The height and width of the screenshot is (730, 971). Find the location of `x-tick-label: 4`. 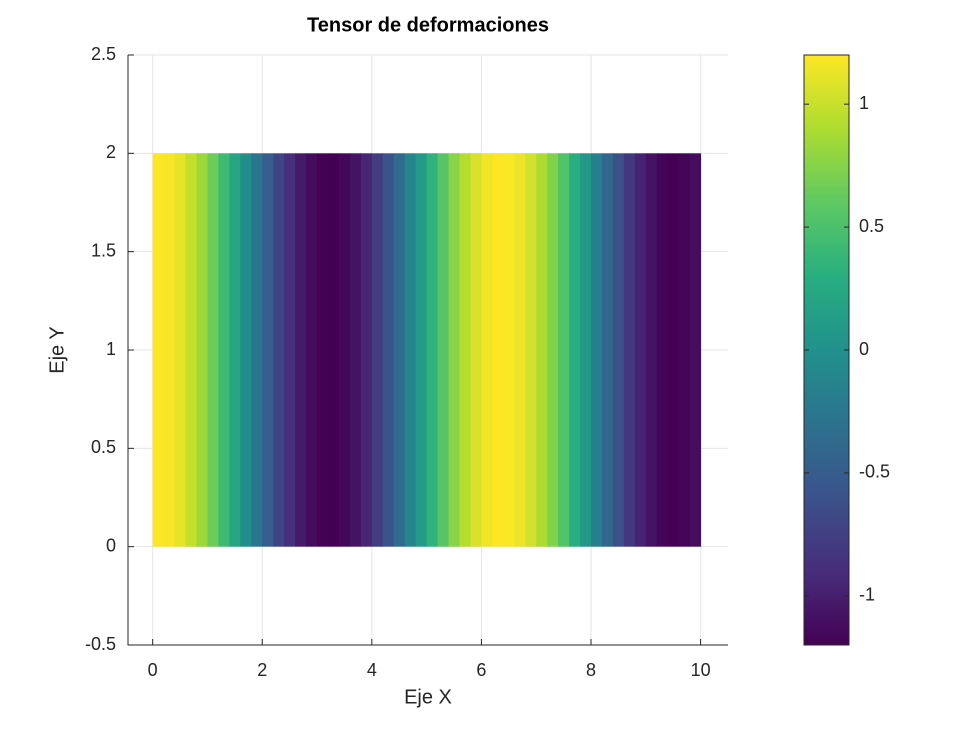

x-tick-label: 4 is located at coordinates (372, 670).